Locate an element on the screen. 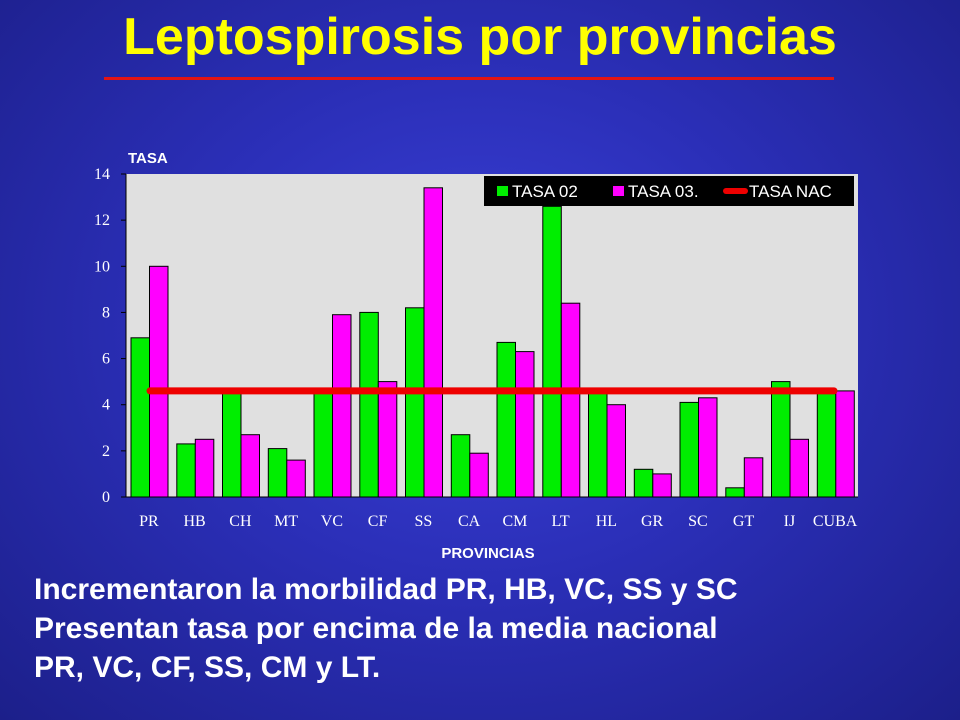 This screenshot has height=720, width=960. legend-label-tasa02: TASA 02 is located at coordinates (545, 191).